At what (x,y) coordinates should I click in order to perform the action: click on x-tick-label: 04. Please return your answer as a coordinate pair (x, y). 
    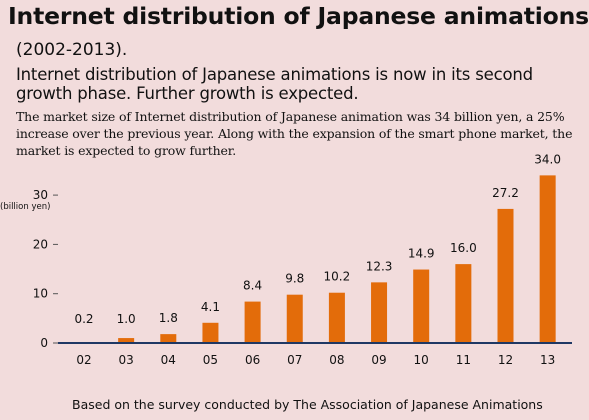
    Looking at the image, I should click on (168, 360).